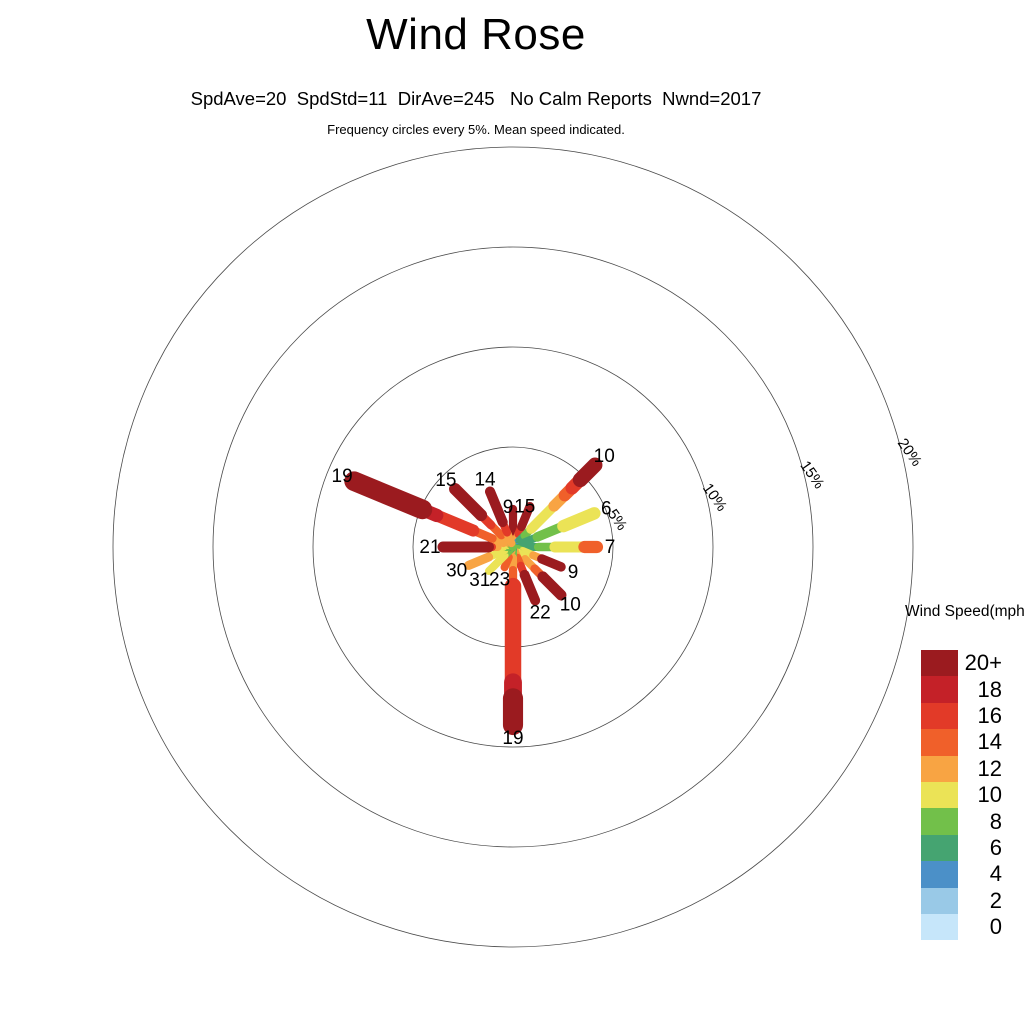 The width and height of the screenshot is (1024, 1024). I want to click on legend-entries: 20+ 18 16 14 12 10 8 6 4 2 0, so click(972, 795).